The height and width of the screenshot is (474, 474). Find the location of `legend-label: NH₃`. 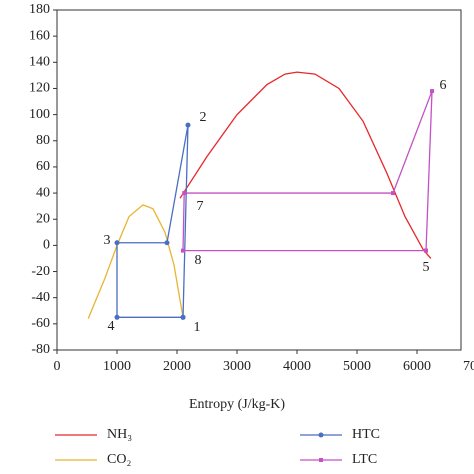

legend-label: NH₃ is located at coordinates (119, 434).